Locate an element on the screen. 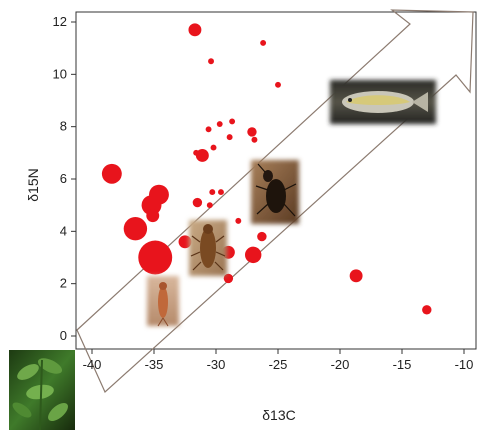 This screenshot has width=479, height=432. x-tick-label: -30 is located at coordinates (216, 364).